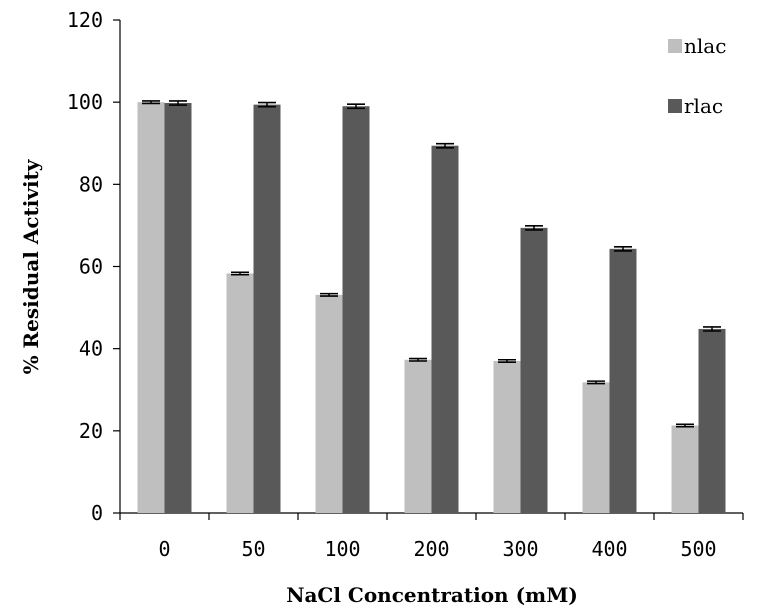 This screenshot has height=610, width=758. What do you see at coordinates (432, 595) in the screenshot?
I see `x-axis-title: NaCl Concentration (mM)` at bounding box center [432, 595].